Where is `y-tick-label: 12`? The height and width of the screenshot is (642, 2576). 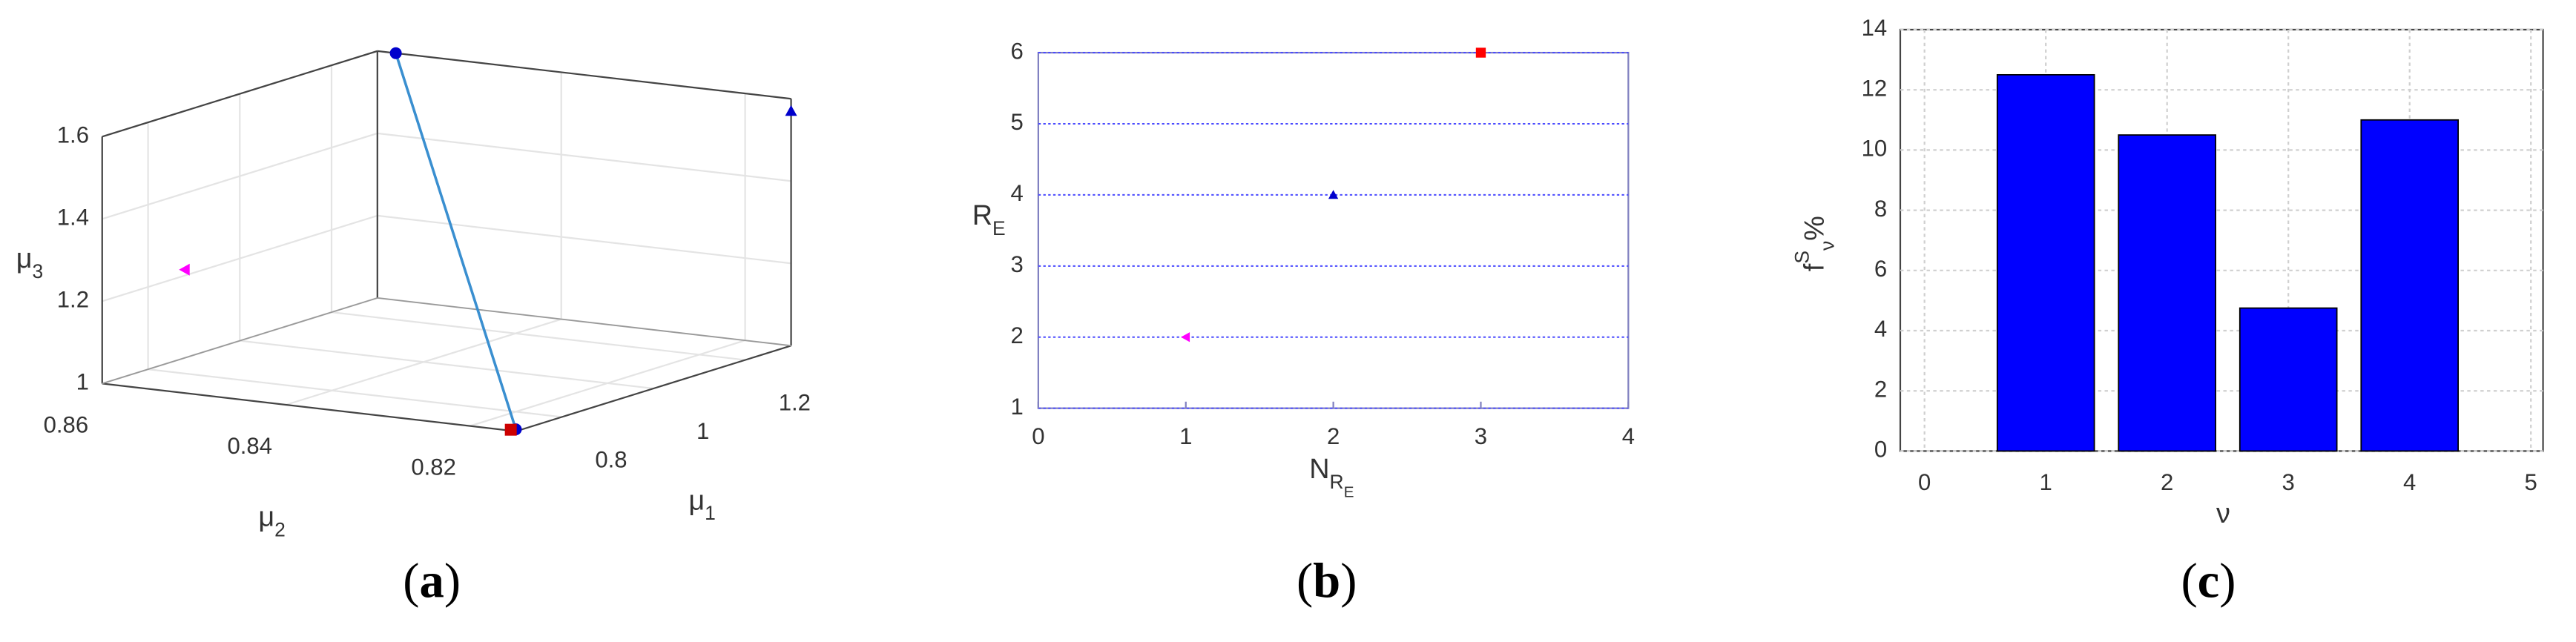
y-tick-label: 12 is located at coordinates (1875, 88).